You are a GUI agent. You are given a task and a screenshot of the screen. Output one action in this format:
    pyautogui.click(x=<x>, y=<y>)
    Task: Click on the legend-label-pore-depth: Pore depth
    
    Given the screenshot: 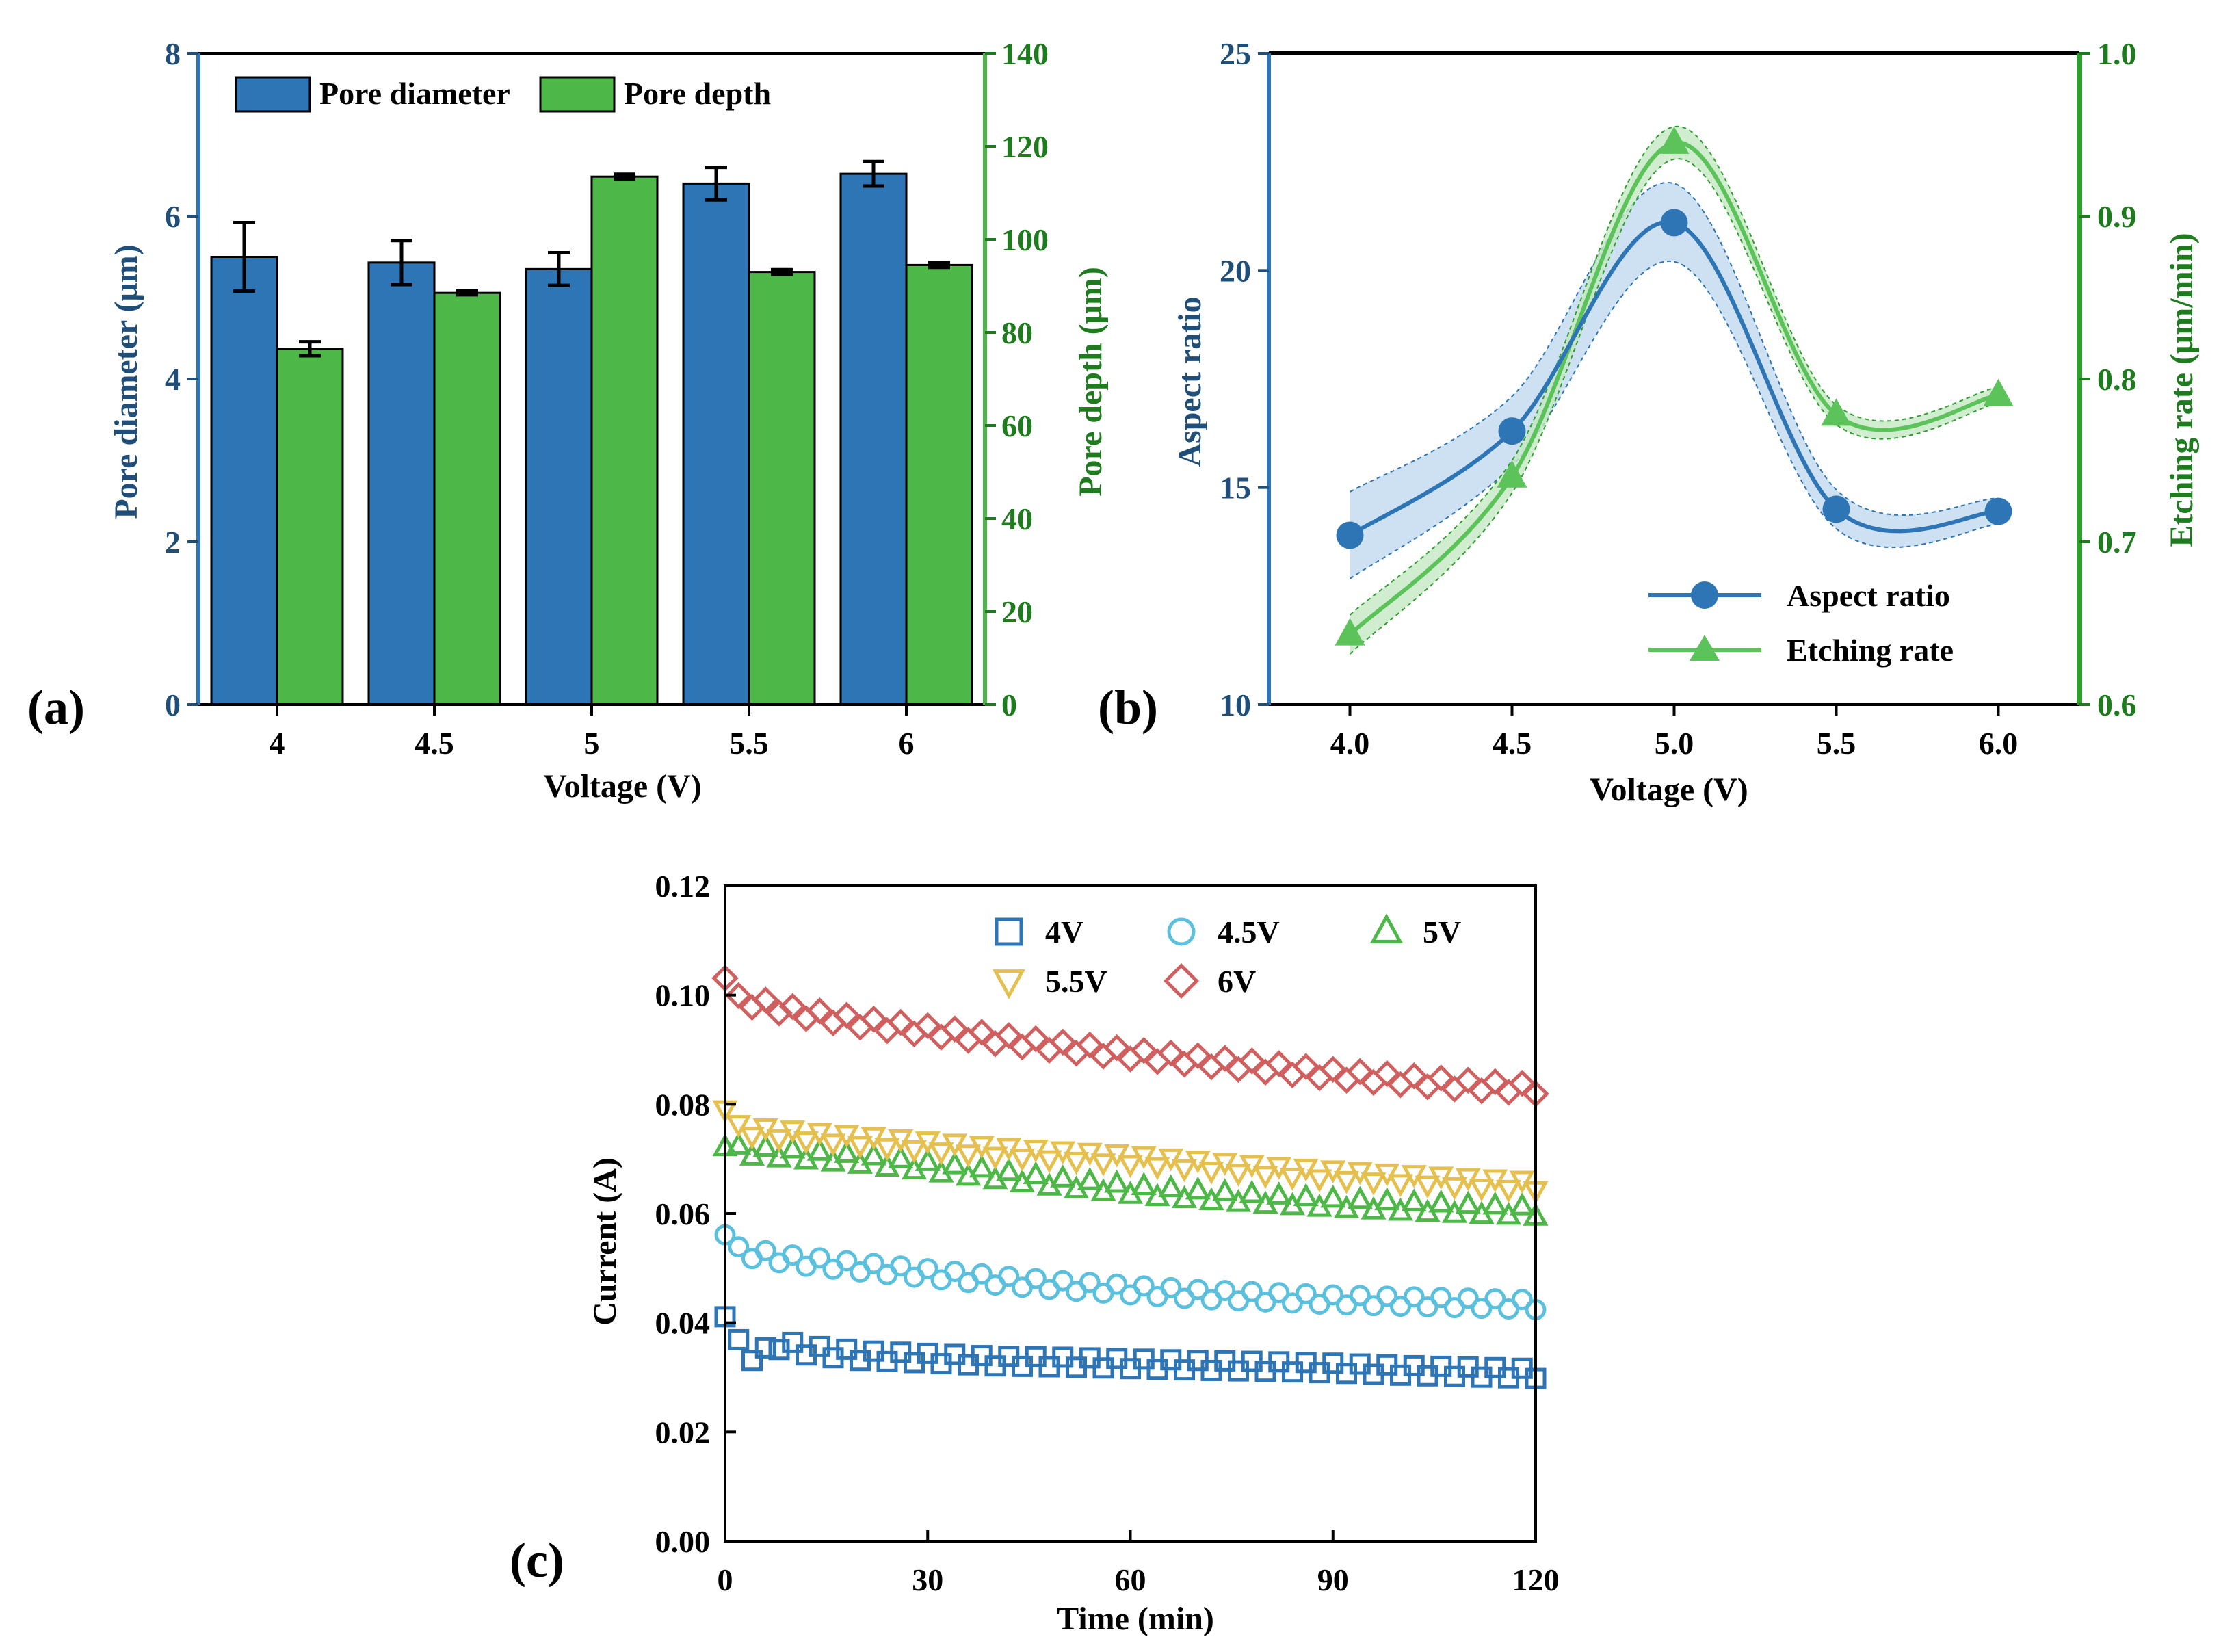 What is the action you would take?
    pyautogui.click(x=697, y=94)
    